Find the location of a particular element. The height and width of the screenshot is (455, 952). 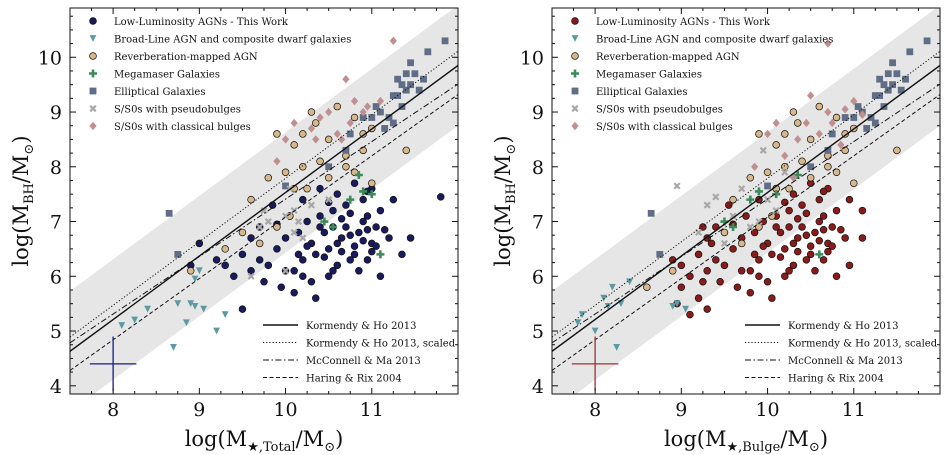

x-axis-label-close: ) is located at coordinates (824, 439).